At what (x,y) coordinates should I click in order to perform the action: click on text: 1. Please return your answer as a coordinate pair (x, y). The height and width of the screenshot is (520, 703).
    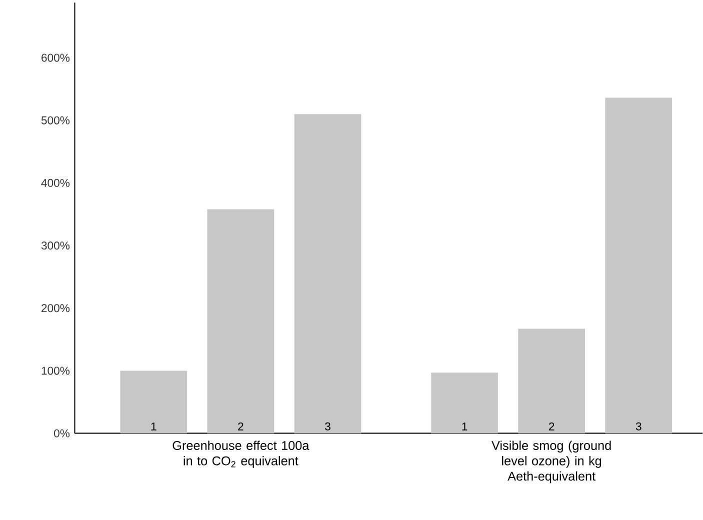
    Looking at the image, I should click on (465, 426).